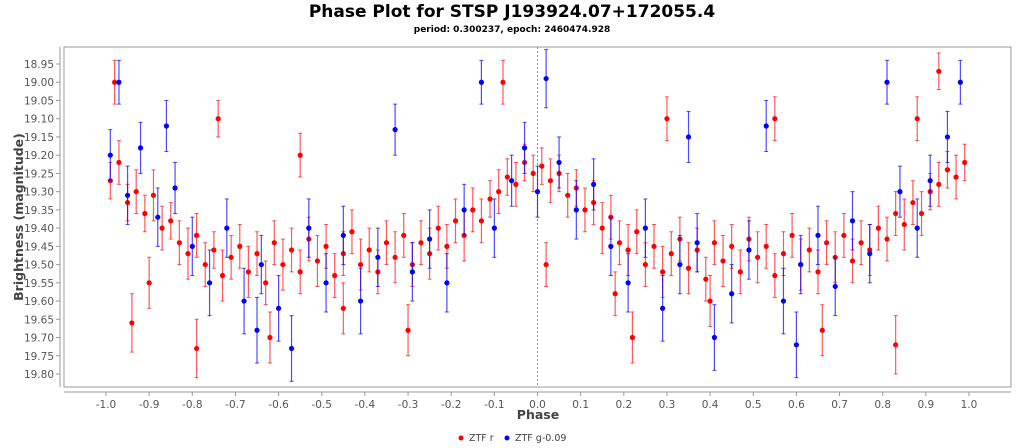  I want to click on x-tick-label: -0.2, so click(451, 405).